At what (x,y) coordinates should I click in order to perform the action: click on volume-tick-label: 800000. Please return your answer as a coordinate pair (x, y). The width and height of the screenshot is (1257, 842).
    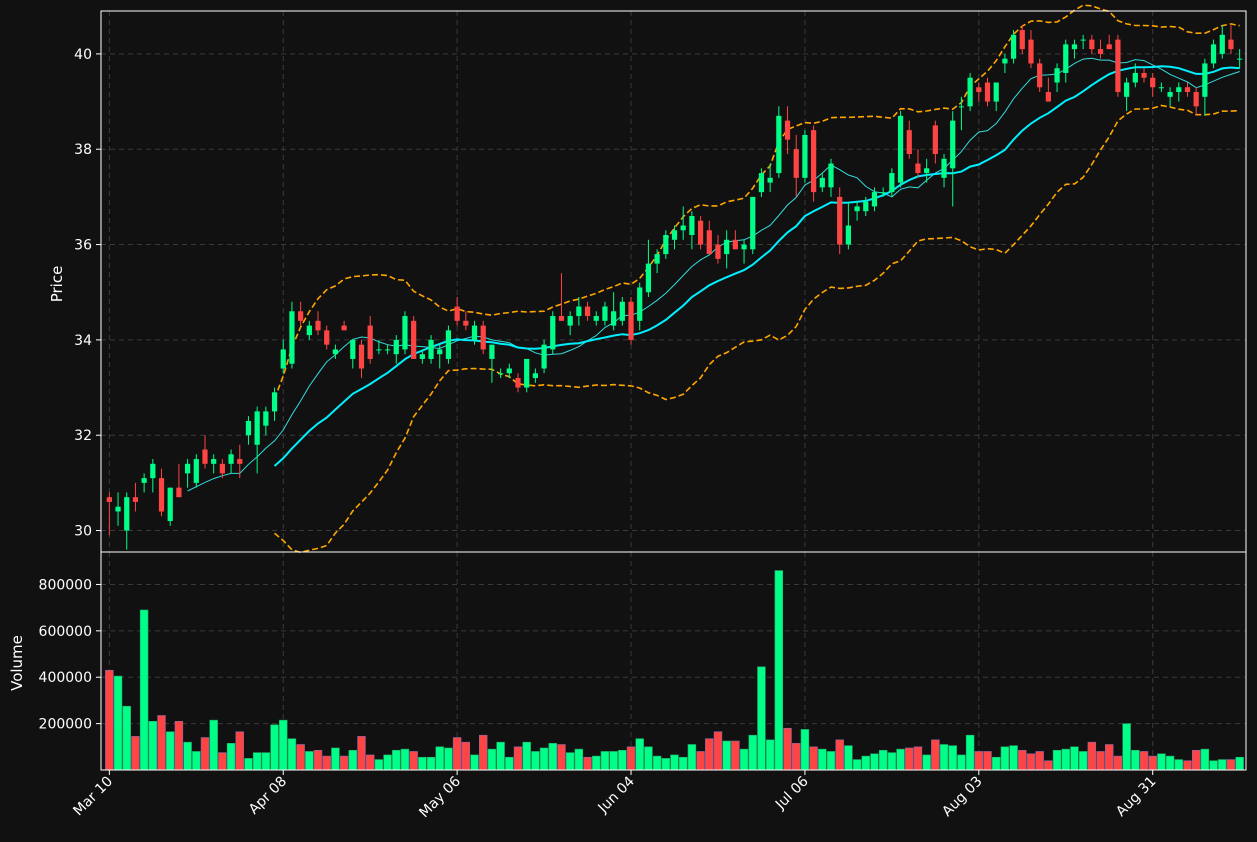
    Looking at the image, I should click on (65, 585).